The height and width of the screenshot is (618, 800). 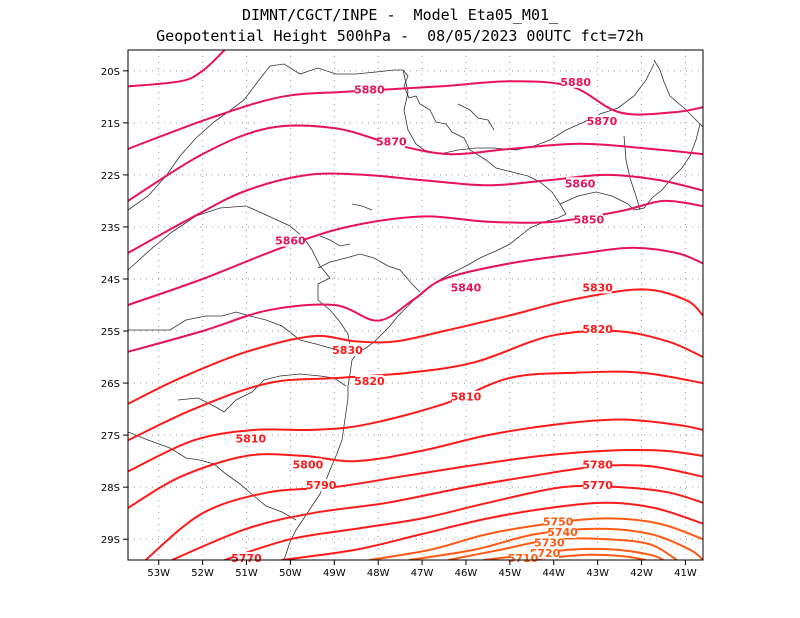 I want to click on contour-label-5850: 5850, so click(x=589, y=220).